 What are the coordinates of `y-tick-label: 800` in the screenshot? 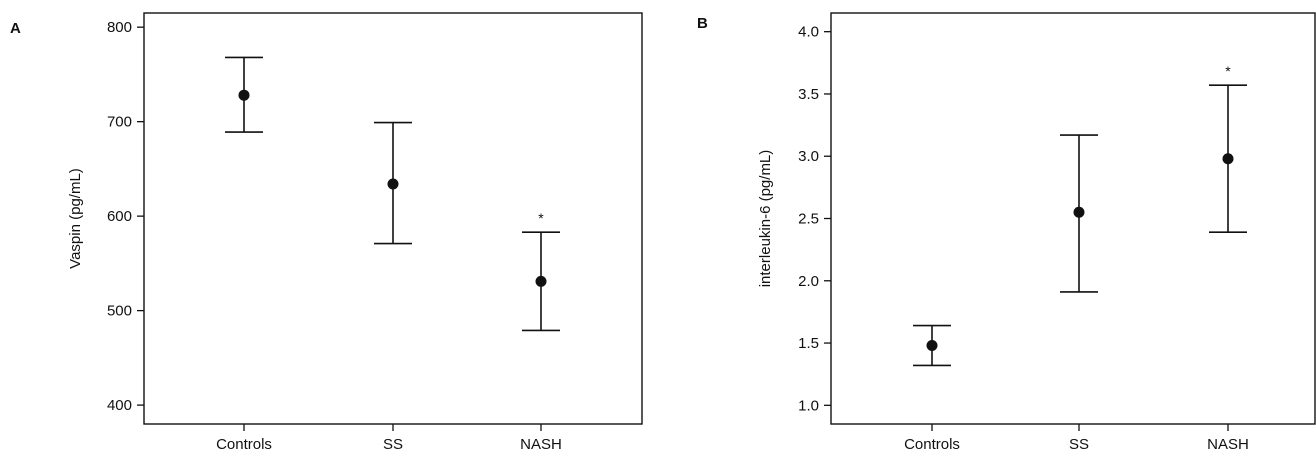 It's located at (119, 27).